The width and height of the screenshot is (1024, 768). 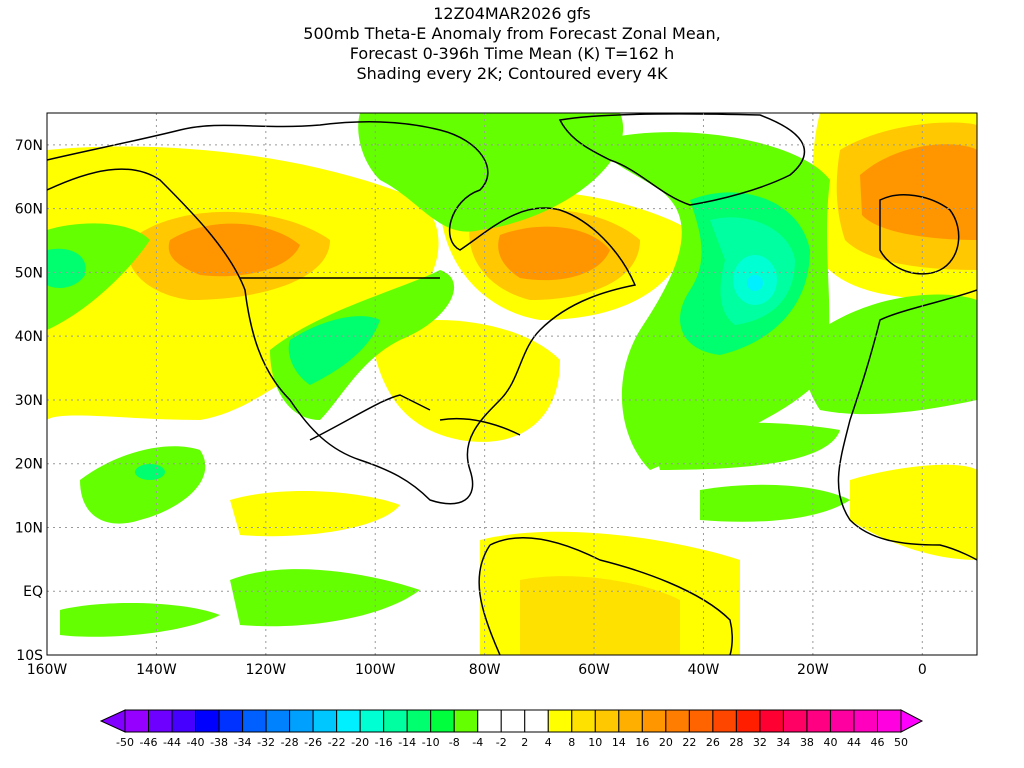 I want to click on lat-tick-label: 60N, so click(x=29, y=210).